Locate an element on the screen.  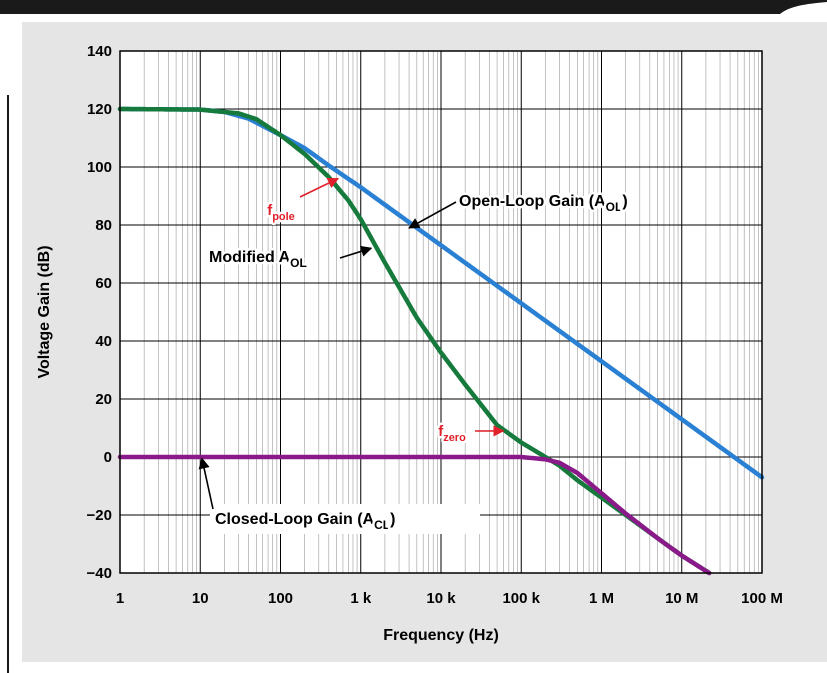
left-margin-rule is located at coordinates (8, 384).